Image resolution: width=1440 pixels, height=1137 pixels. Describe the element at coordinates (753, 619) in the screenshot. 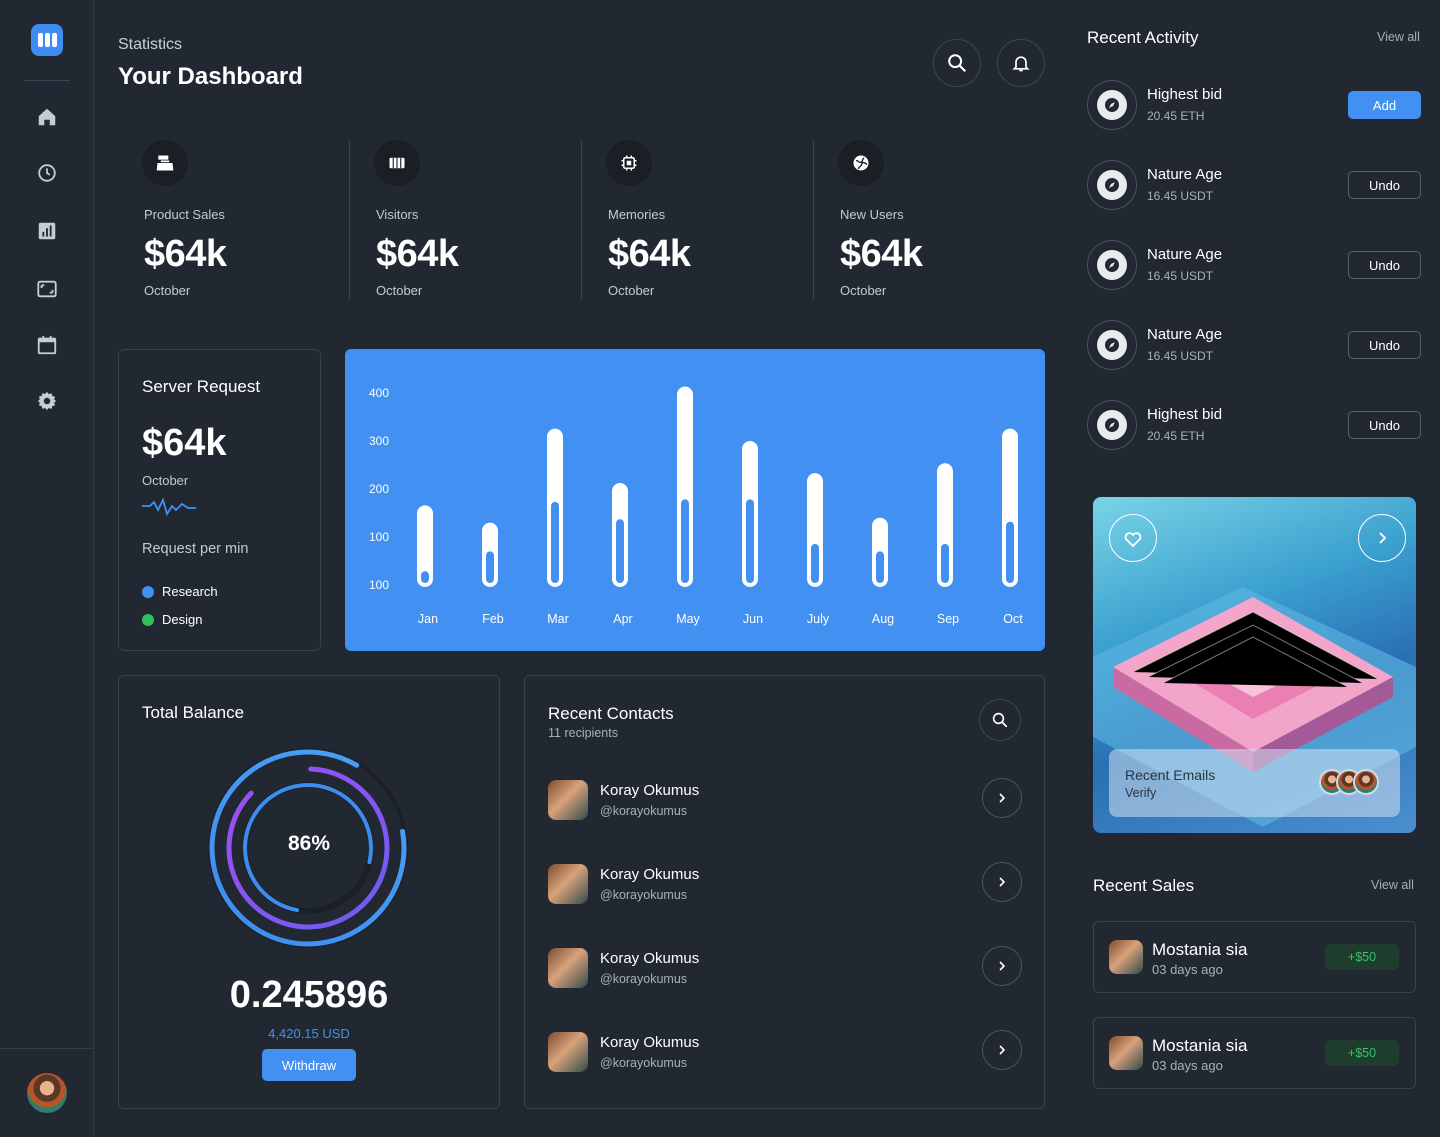

I see `x-tick-label: Jun` at that location.